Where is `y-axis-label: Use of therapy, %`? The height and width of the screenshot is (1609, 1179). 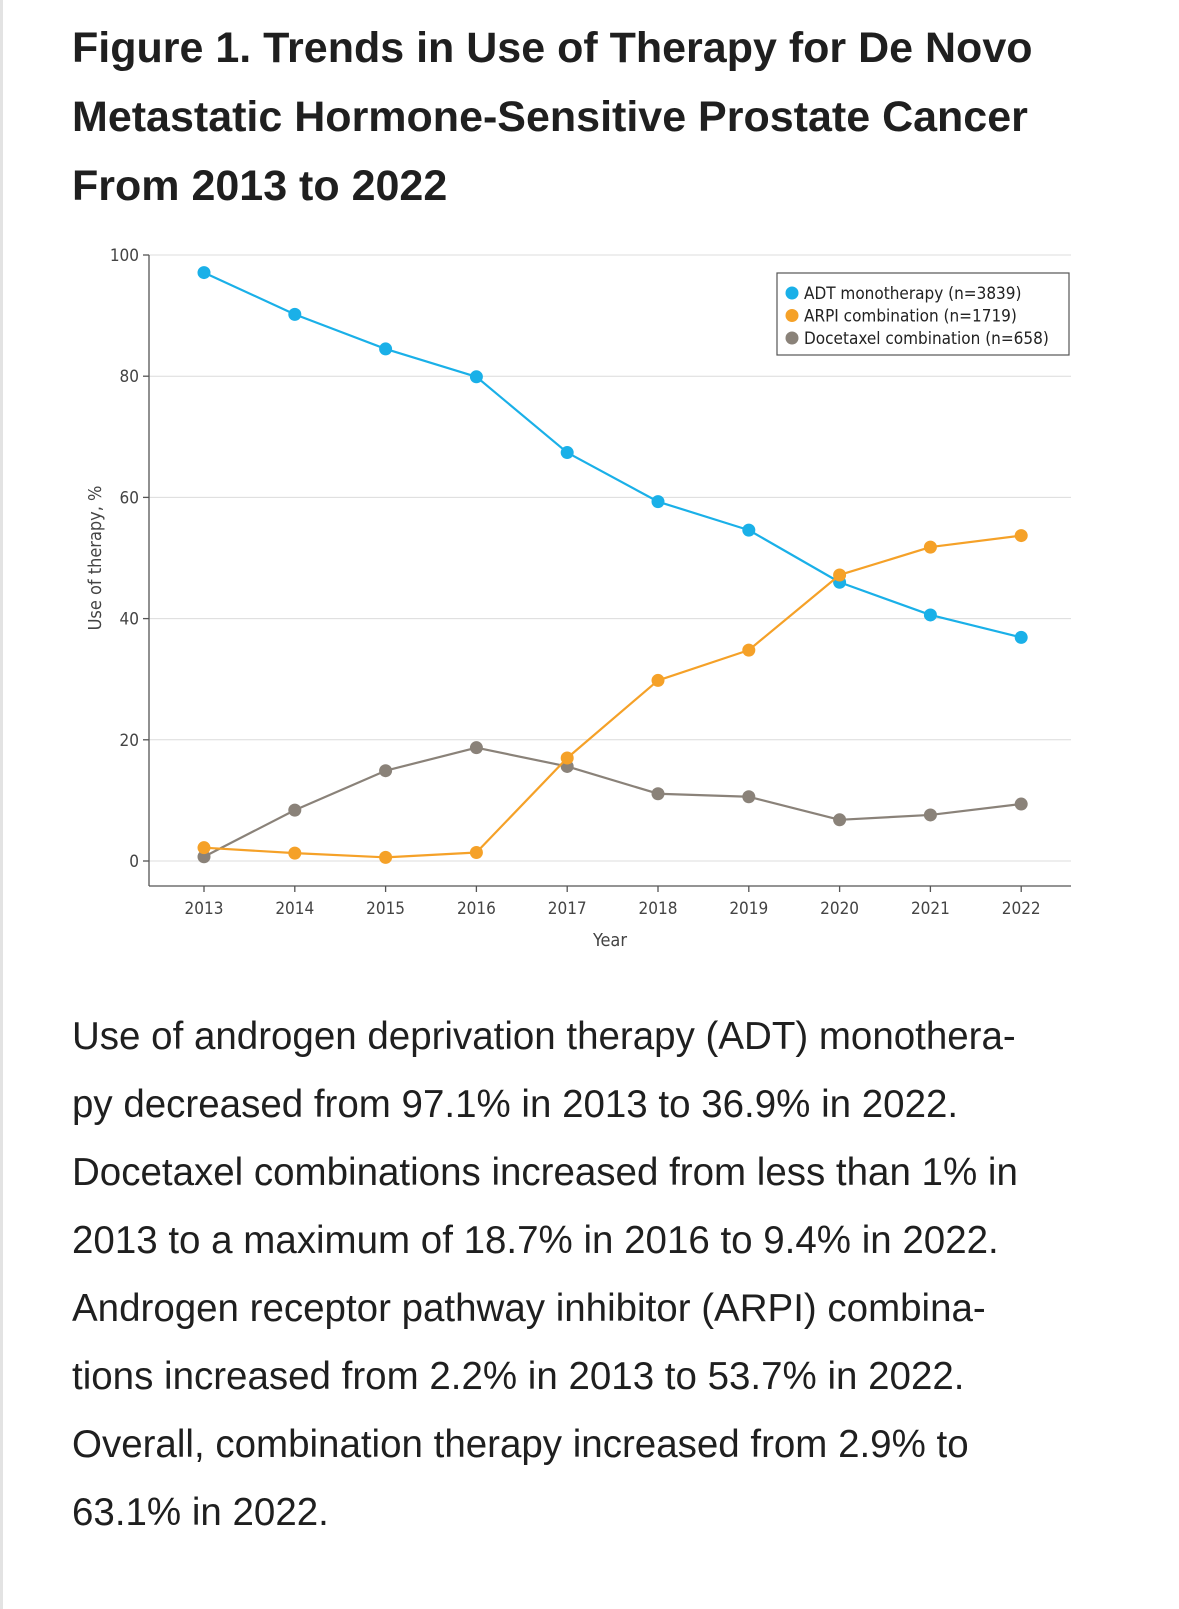 y-axis-label: Use of therapy, % is located at coordinates (95, 558).